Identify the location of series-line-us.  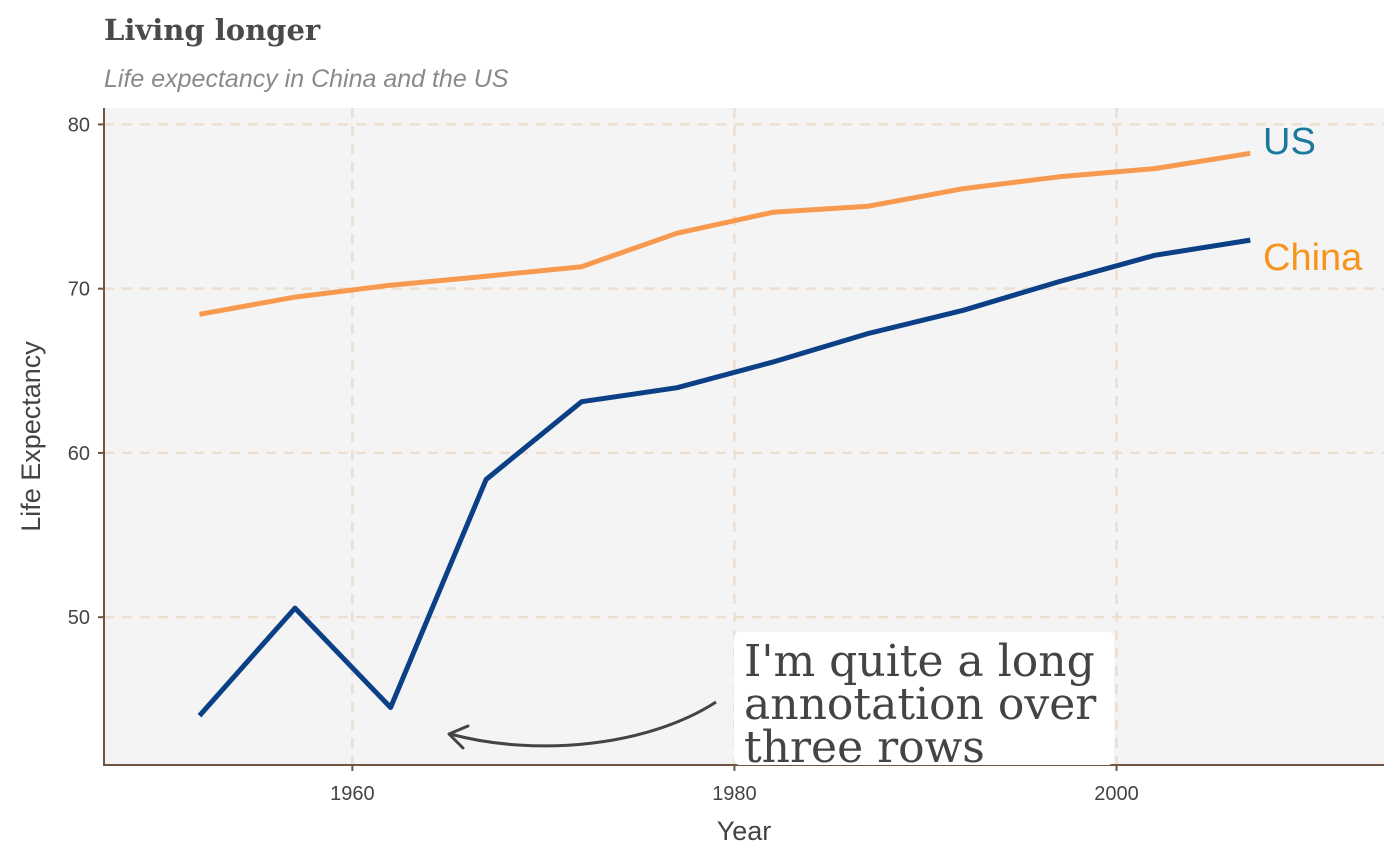
(725, 233).